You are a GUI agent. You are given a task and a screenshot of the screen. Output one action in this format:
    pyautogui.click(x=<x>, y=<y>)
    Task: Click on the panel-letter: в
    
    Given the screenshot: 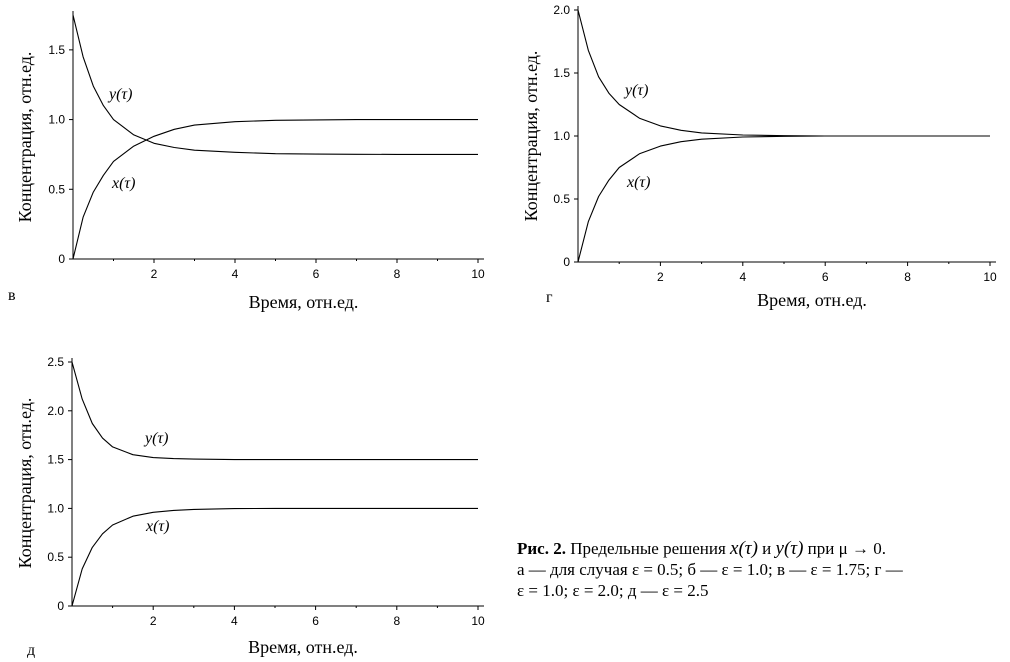 What is the action you would take?
    pyautogui.click(x=12, y=295)
    